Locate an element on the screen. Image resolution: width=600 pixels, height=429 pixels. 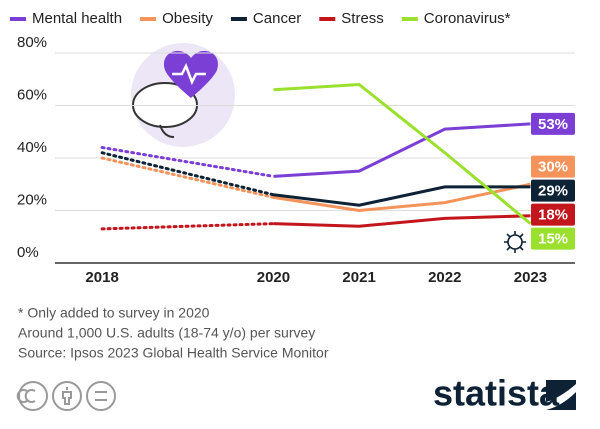
legend-label: Cancer is located at coordinates (277, 18).